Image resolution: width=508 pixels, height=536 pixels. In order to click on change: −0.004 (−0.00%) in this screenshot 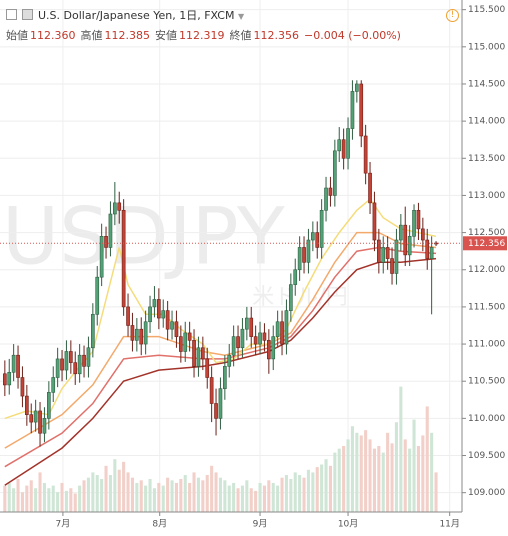, I will do `click(352, 35)`.